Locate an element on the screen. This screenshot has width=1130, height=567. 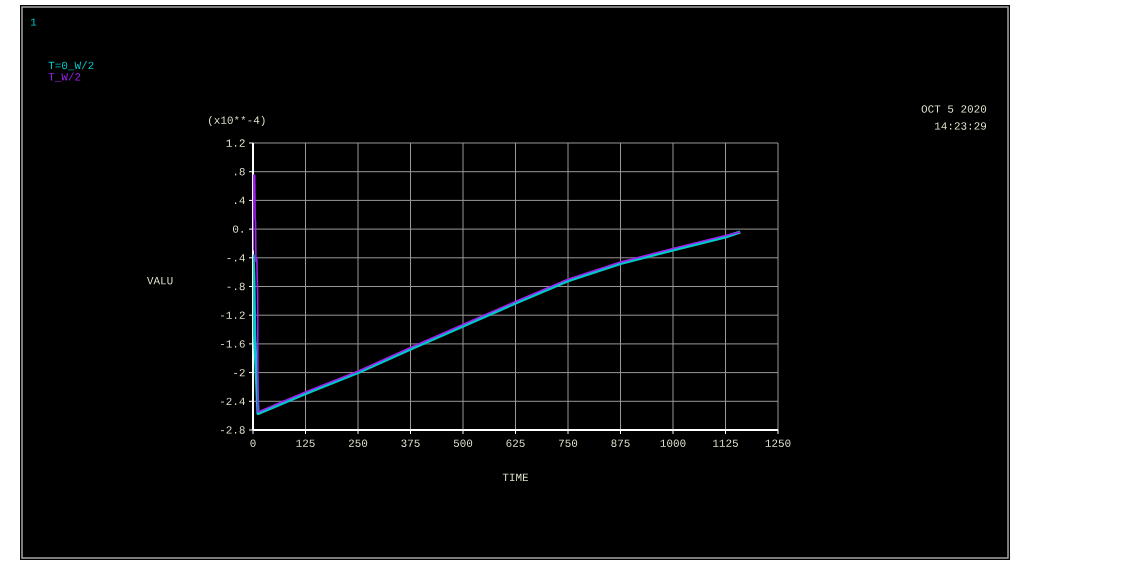
y-tick-label: .4 is located at coordinates (239, 200).